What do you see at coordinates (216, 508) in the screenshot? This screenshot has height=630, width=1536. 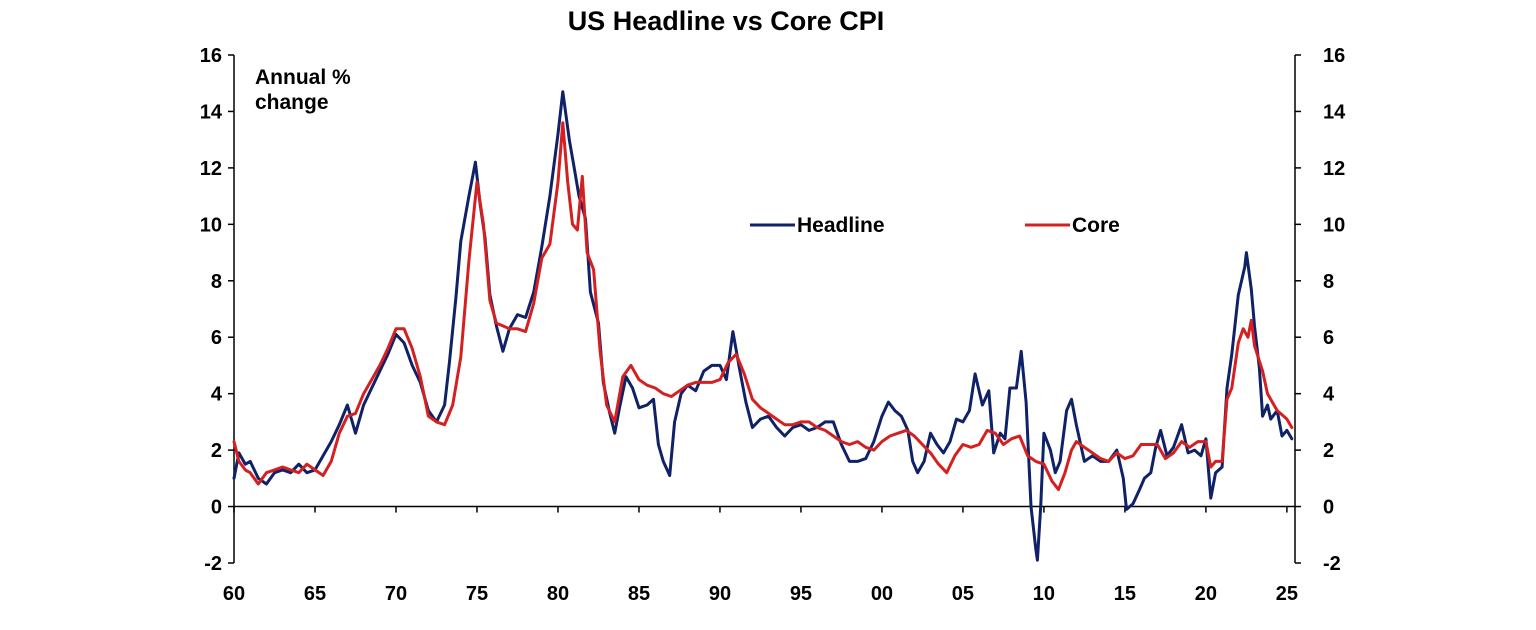 I see `y-tick-label: 0` at bounding box center [216, 508].